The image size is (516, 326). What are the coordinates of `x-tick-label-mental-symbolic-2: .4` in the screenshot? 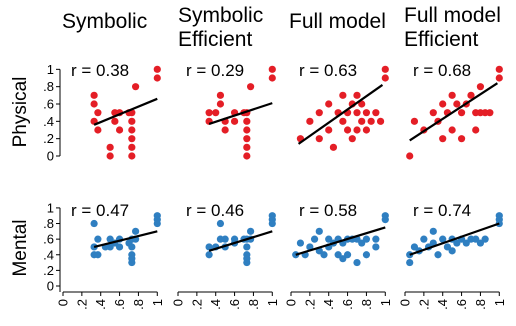 It's located at (100, 304).